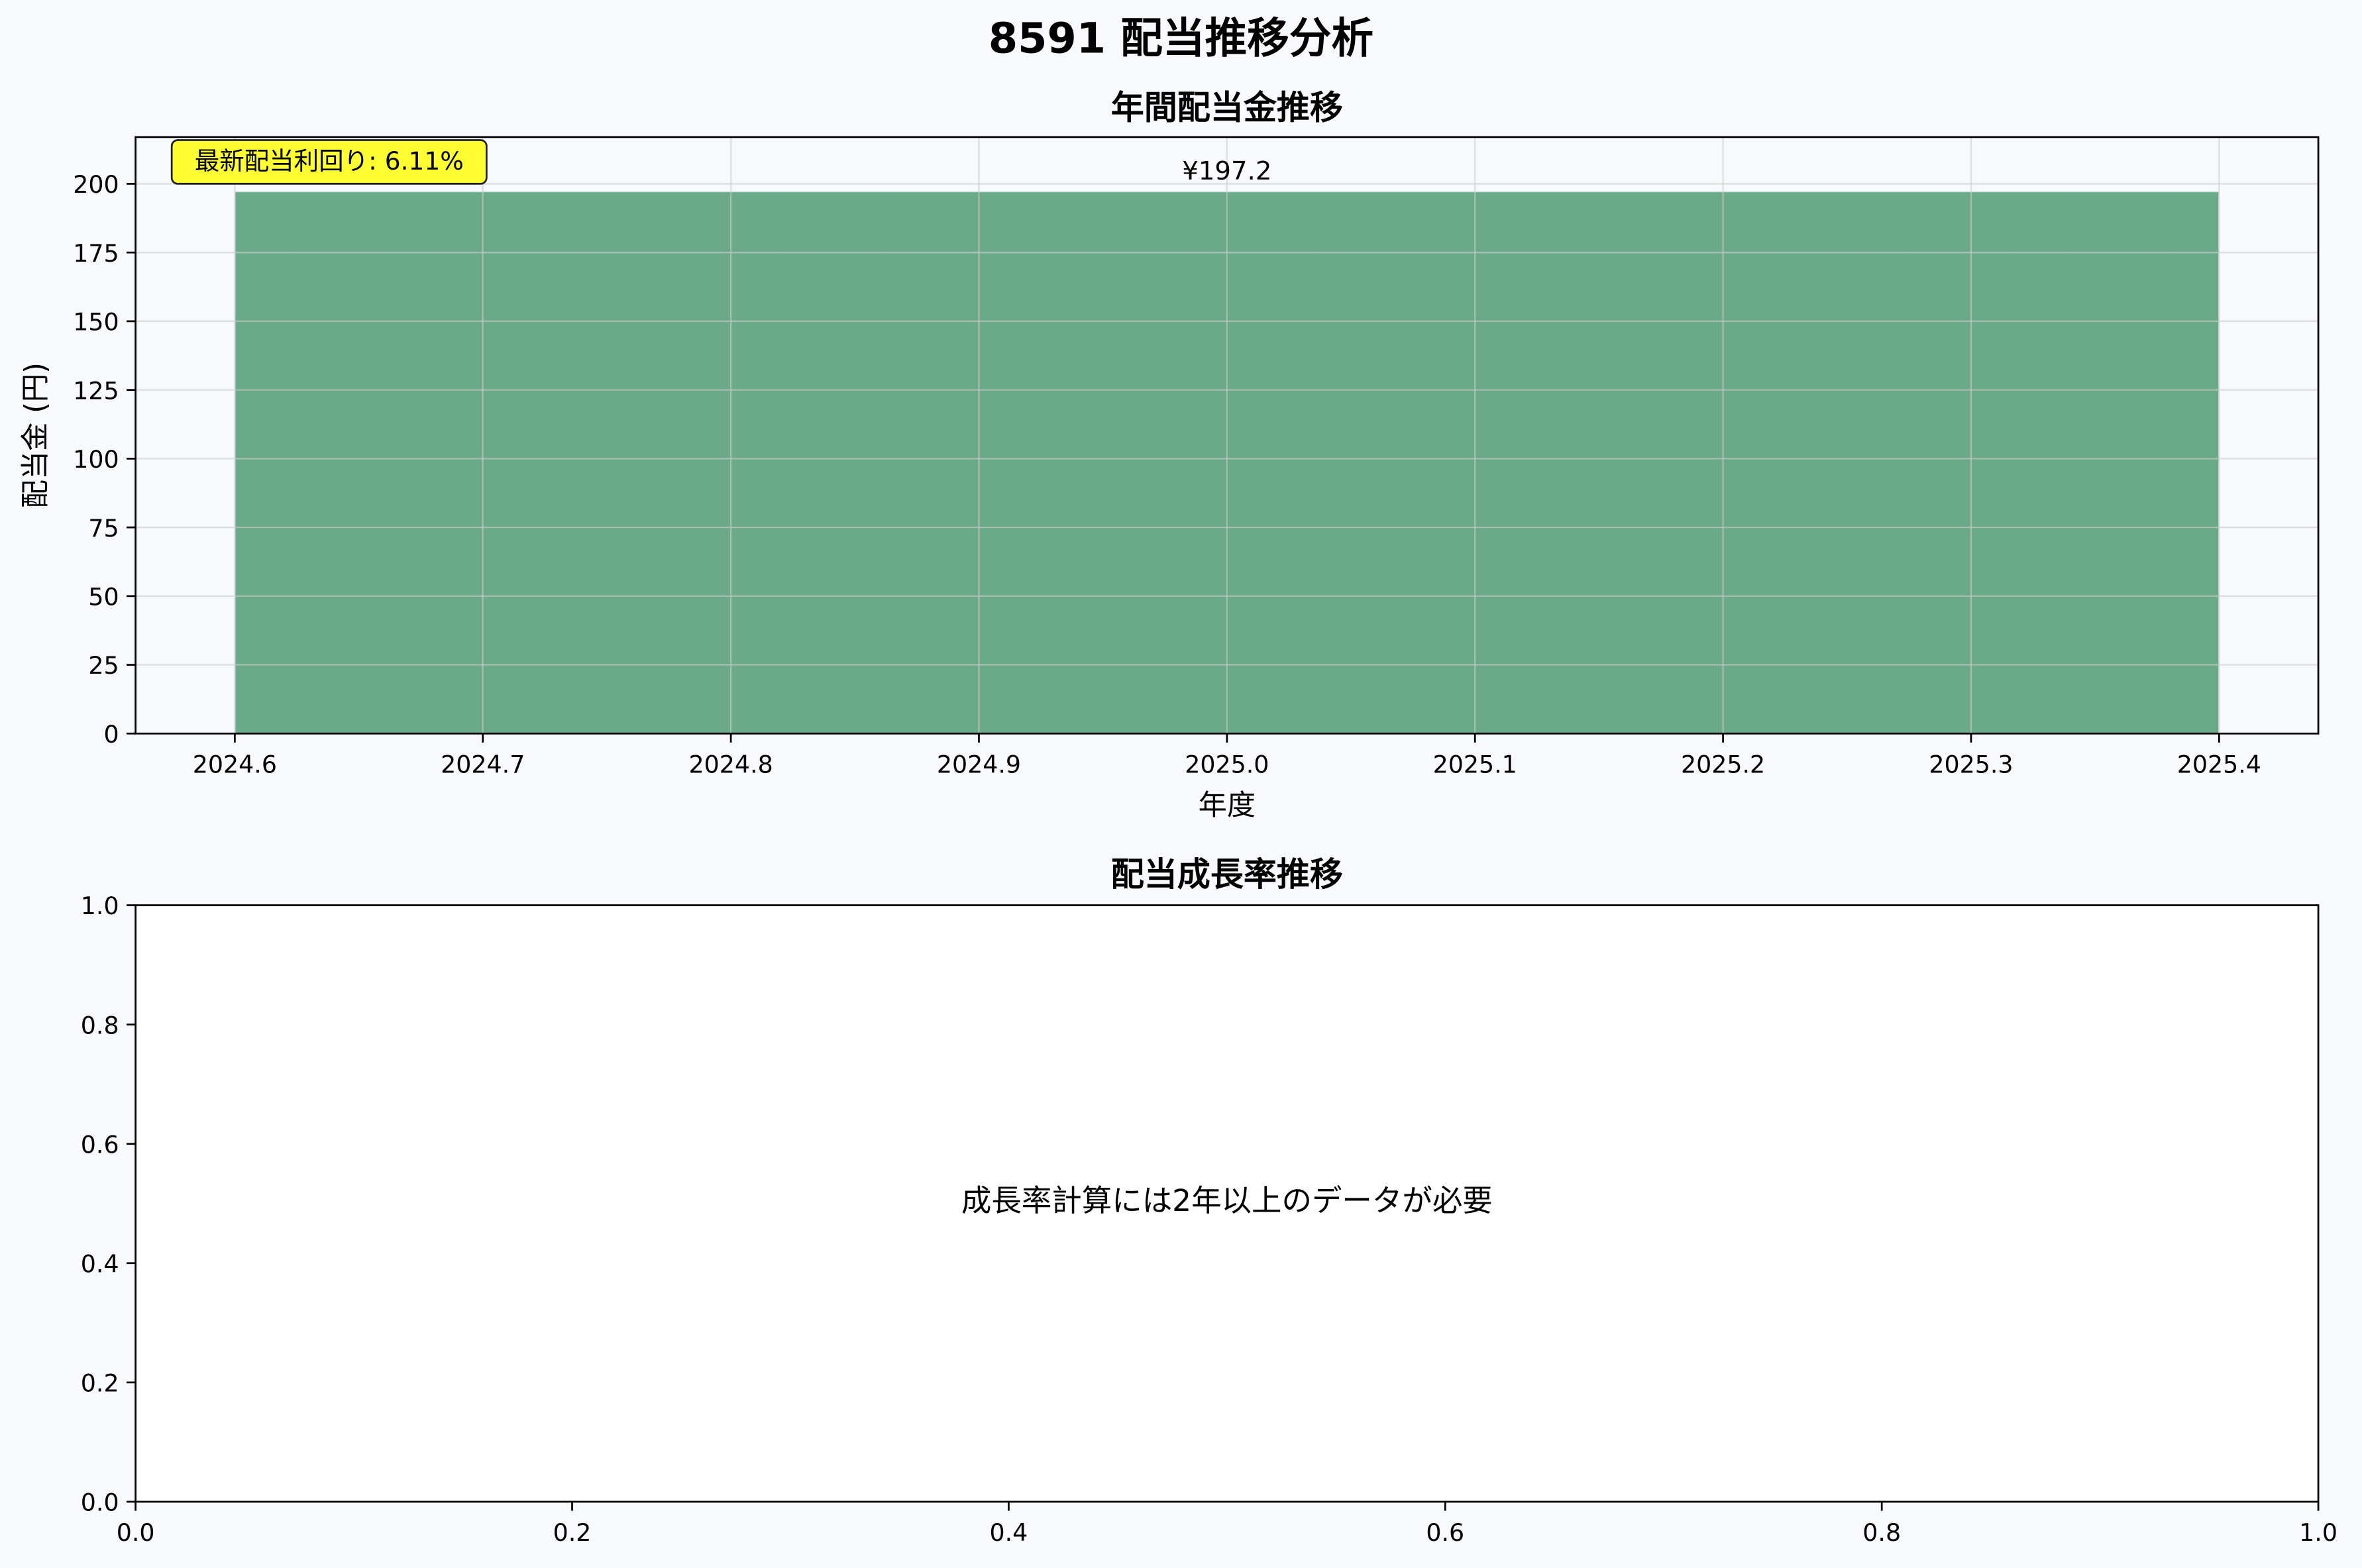 The image size is (2362, 1568). What do you see at coordinates (1227, 874) in the screenshot?
I see `dividend-growth-title: 配当成長率推移` at bounding box center [1227, 874].